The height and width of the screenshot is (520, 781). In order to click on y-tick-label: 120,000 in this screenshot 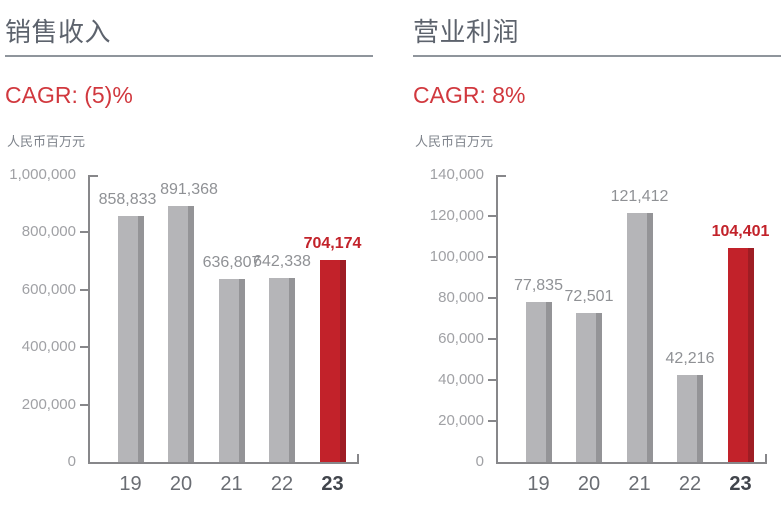, I will do `click(456, 215)`.